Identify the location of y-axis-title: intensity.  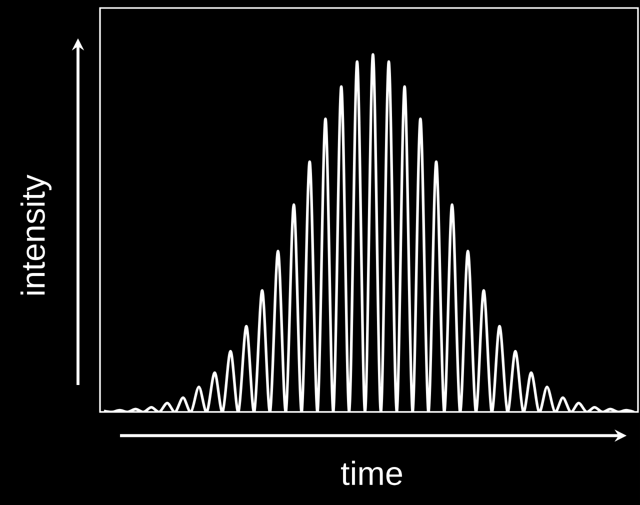
(36, 234).